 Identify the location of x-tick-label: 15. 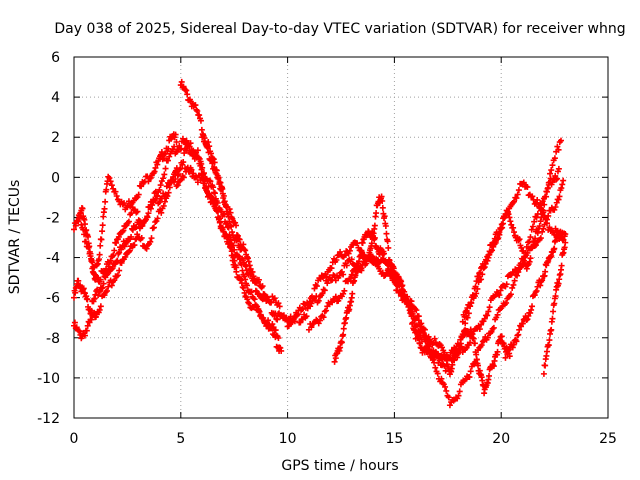
(394, 439).